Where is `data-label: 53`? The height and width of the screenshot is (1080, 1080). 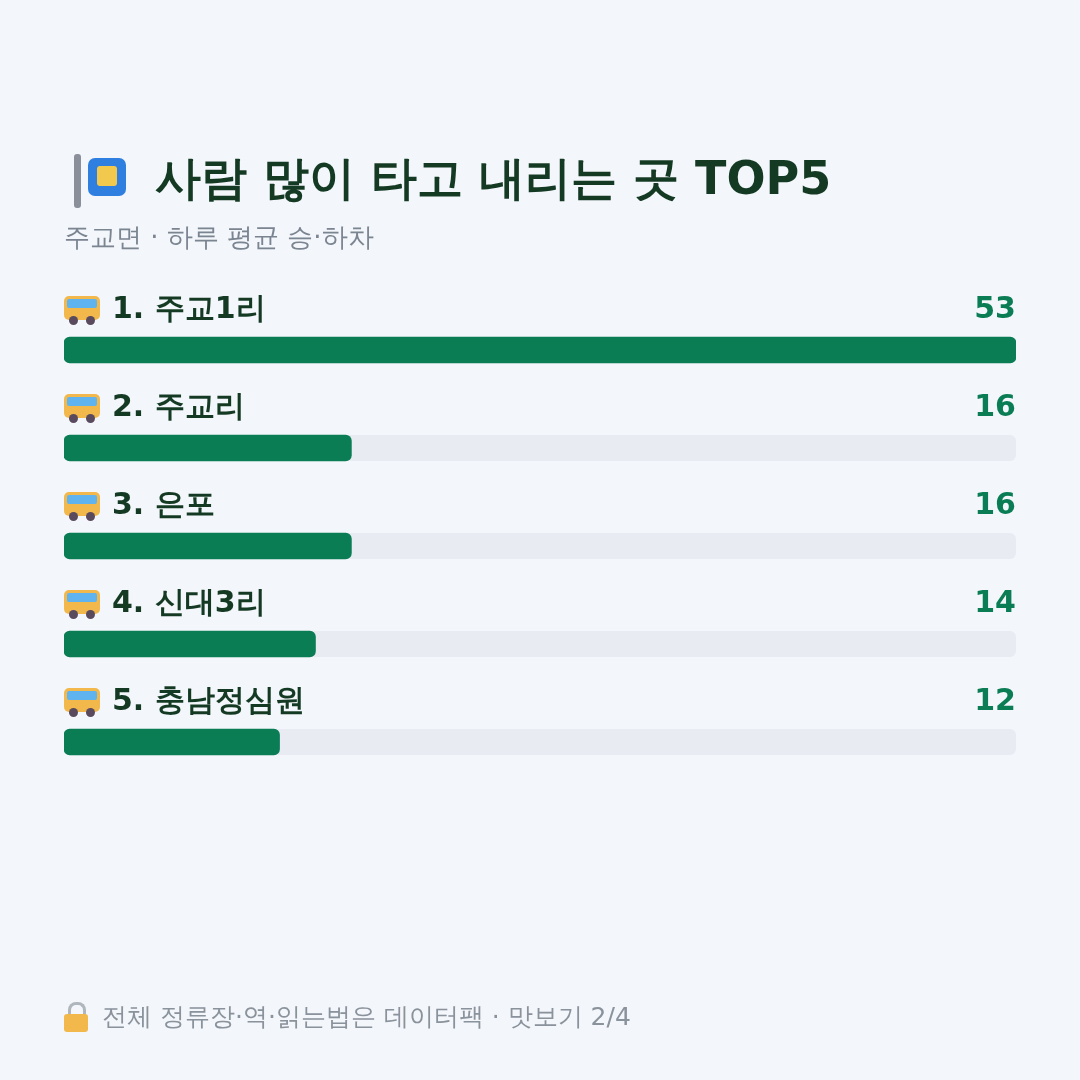 data-label: 53 is located at coordinates (995, 307).